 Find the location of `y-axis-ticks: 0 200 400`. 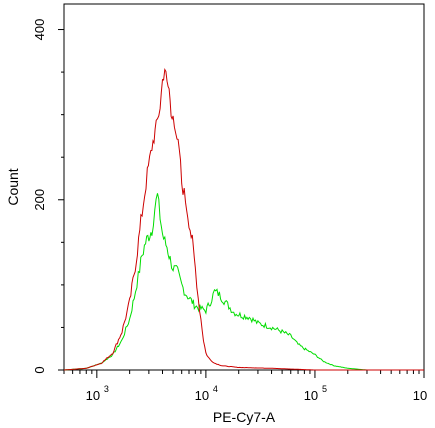

y-axis-ticks: 0 200 400 is located at coordinates (48, 196).